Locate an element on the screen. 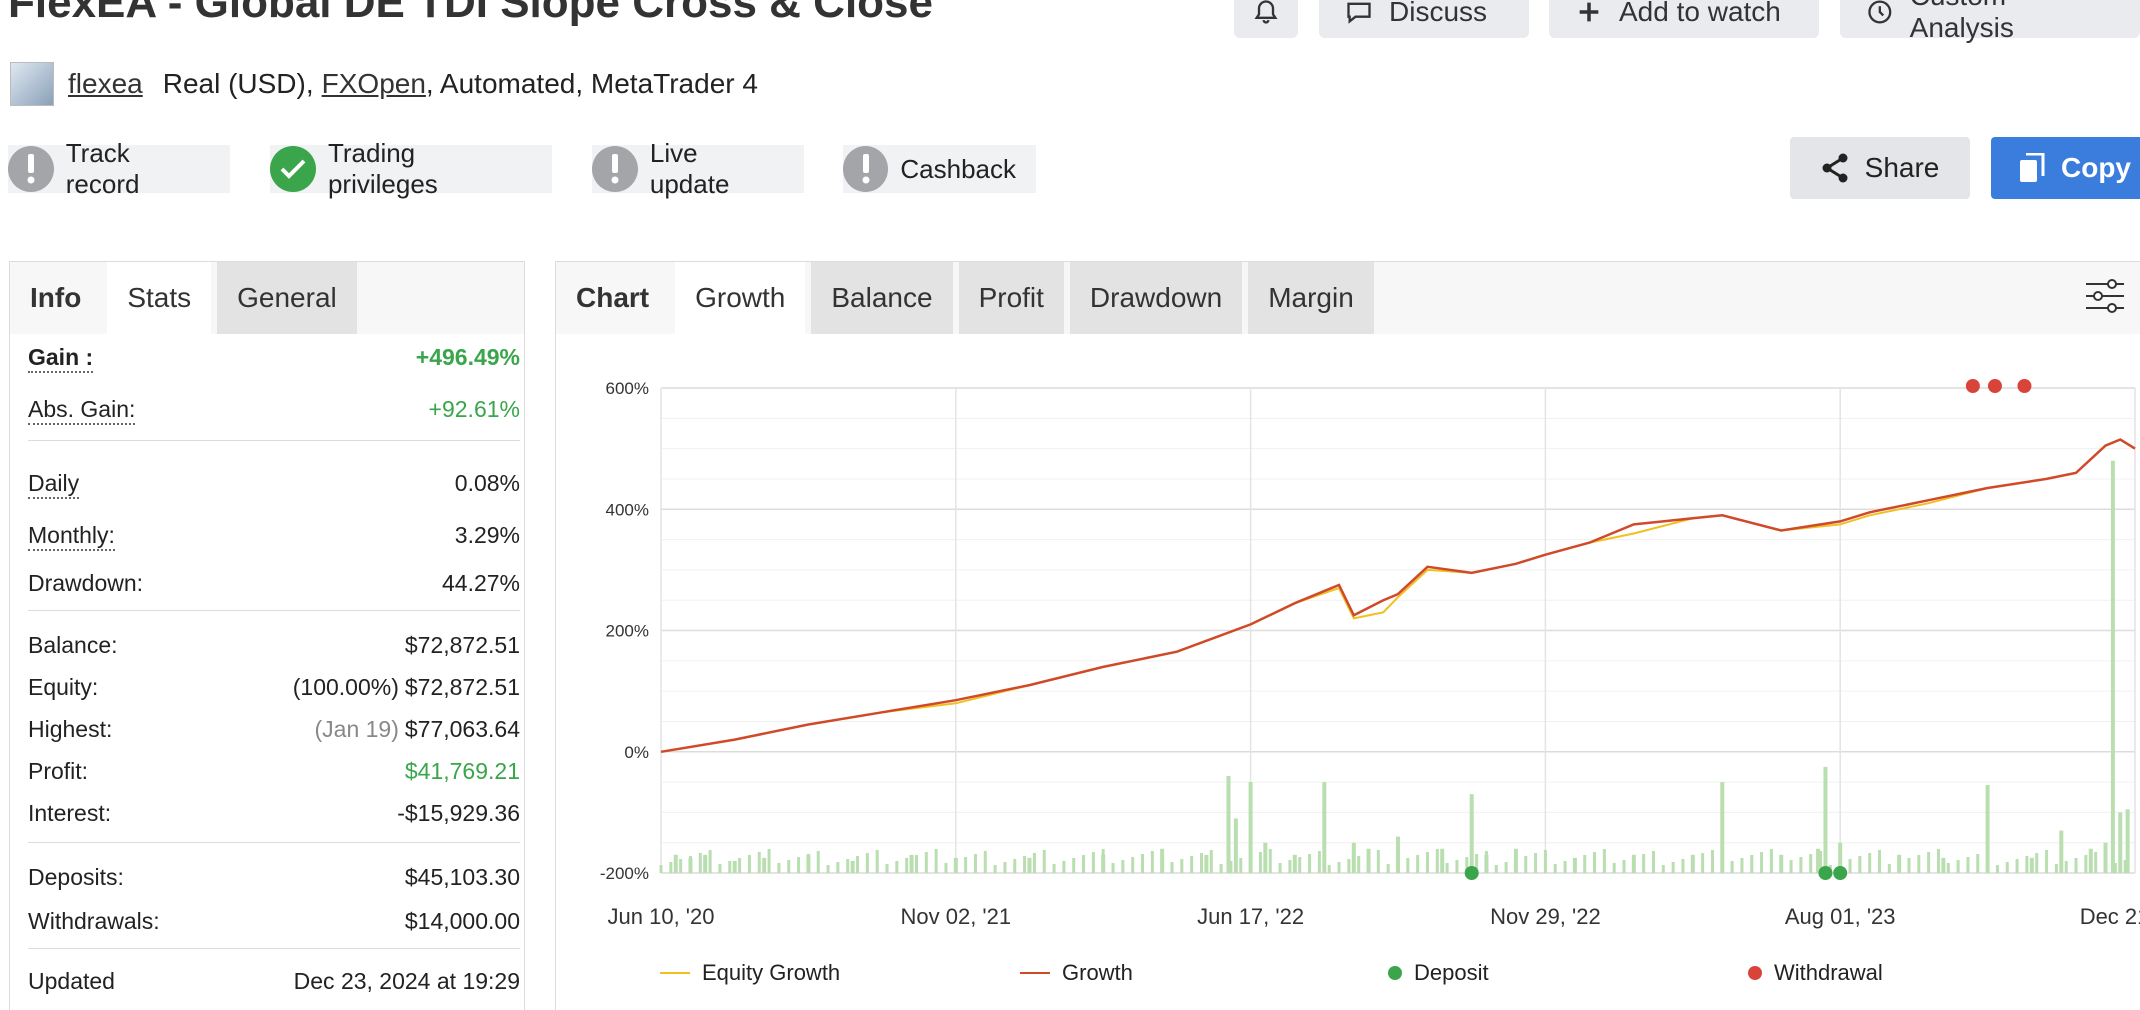 This screenshot has height=1010, width=2140. stat-value: $77,063.64 is located at coordinates (462, 729).